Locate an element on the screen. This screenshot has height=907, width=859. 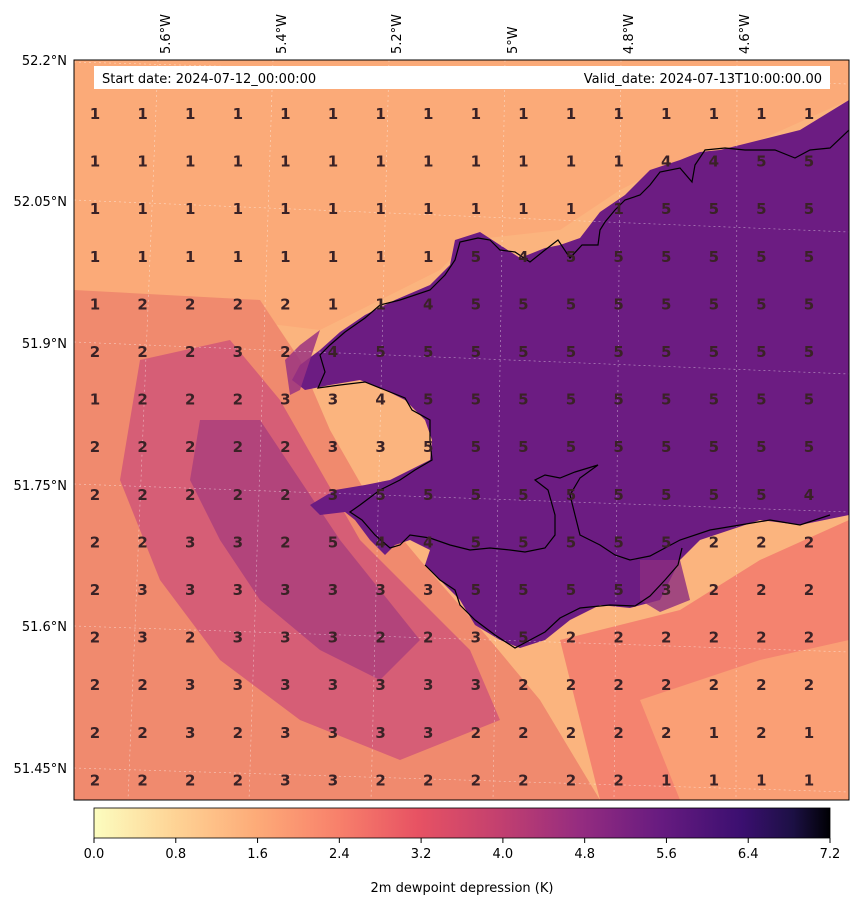
colorbar-label: 2m dewpoint depression (K) is located at coordinates (462, 888).